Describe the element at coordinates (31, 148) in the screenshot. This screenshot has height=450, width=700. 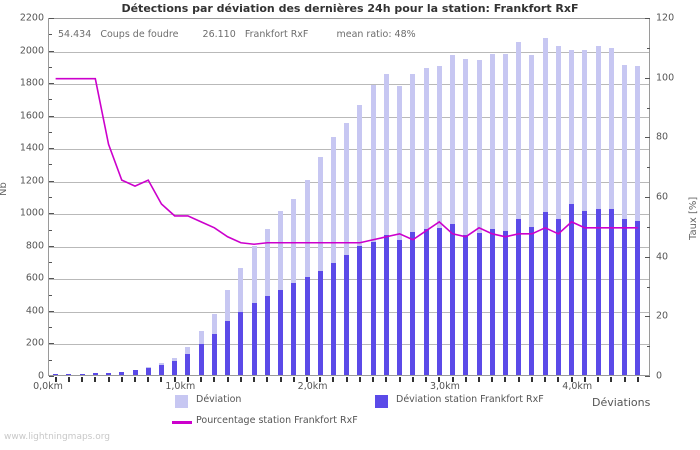
I see `y-tick-label: 1400` at that location.